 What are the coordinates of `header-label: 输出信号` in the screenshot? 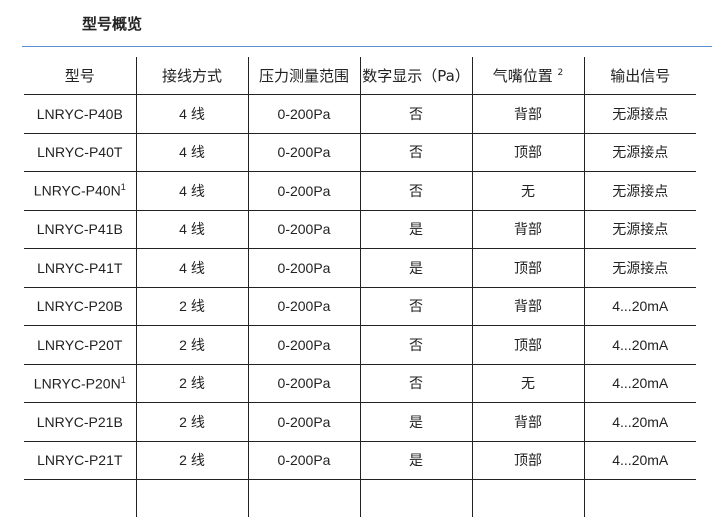 It's located at (640, 76).